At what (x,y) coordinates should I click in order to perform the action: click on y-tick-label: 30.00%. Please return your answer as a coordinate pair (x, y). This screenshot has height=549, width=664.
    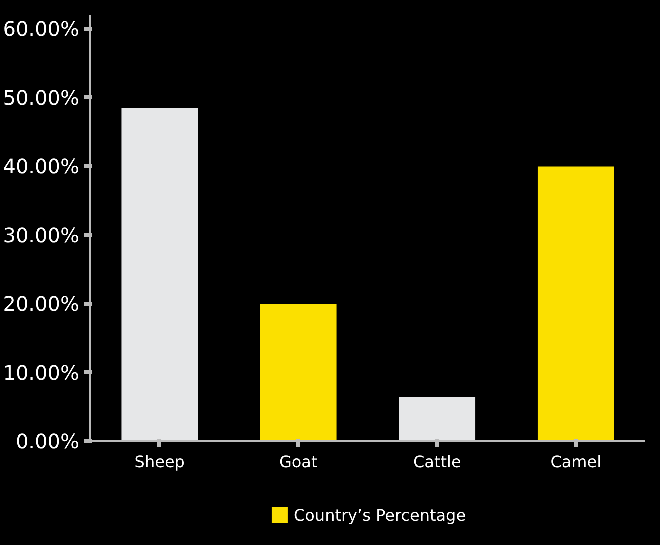
    Looking at the image, I should click on (41, 235).